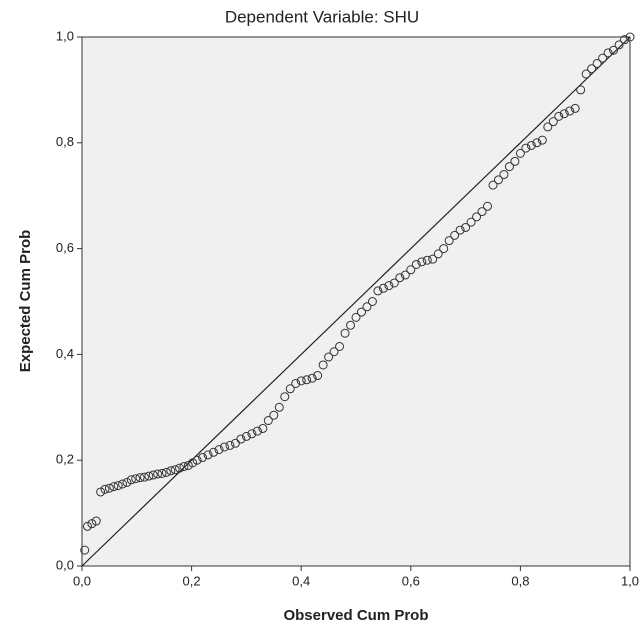  Describe the element at coordinates (65, 459) in the screenshot. I see `y-tick-label: 0,2` at that location.